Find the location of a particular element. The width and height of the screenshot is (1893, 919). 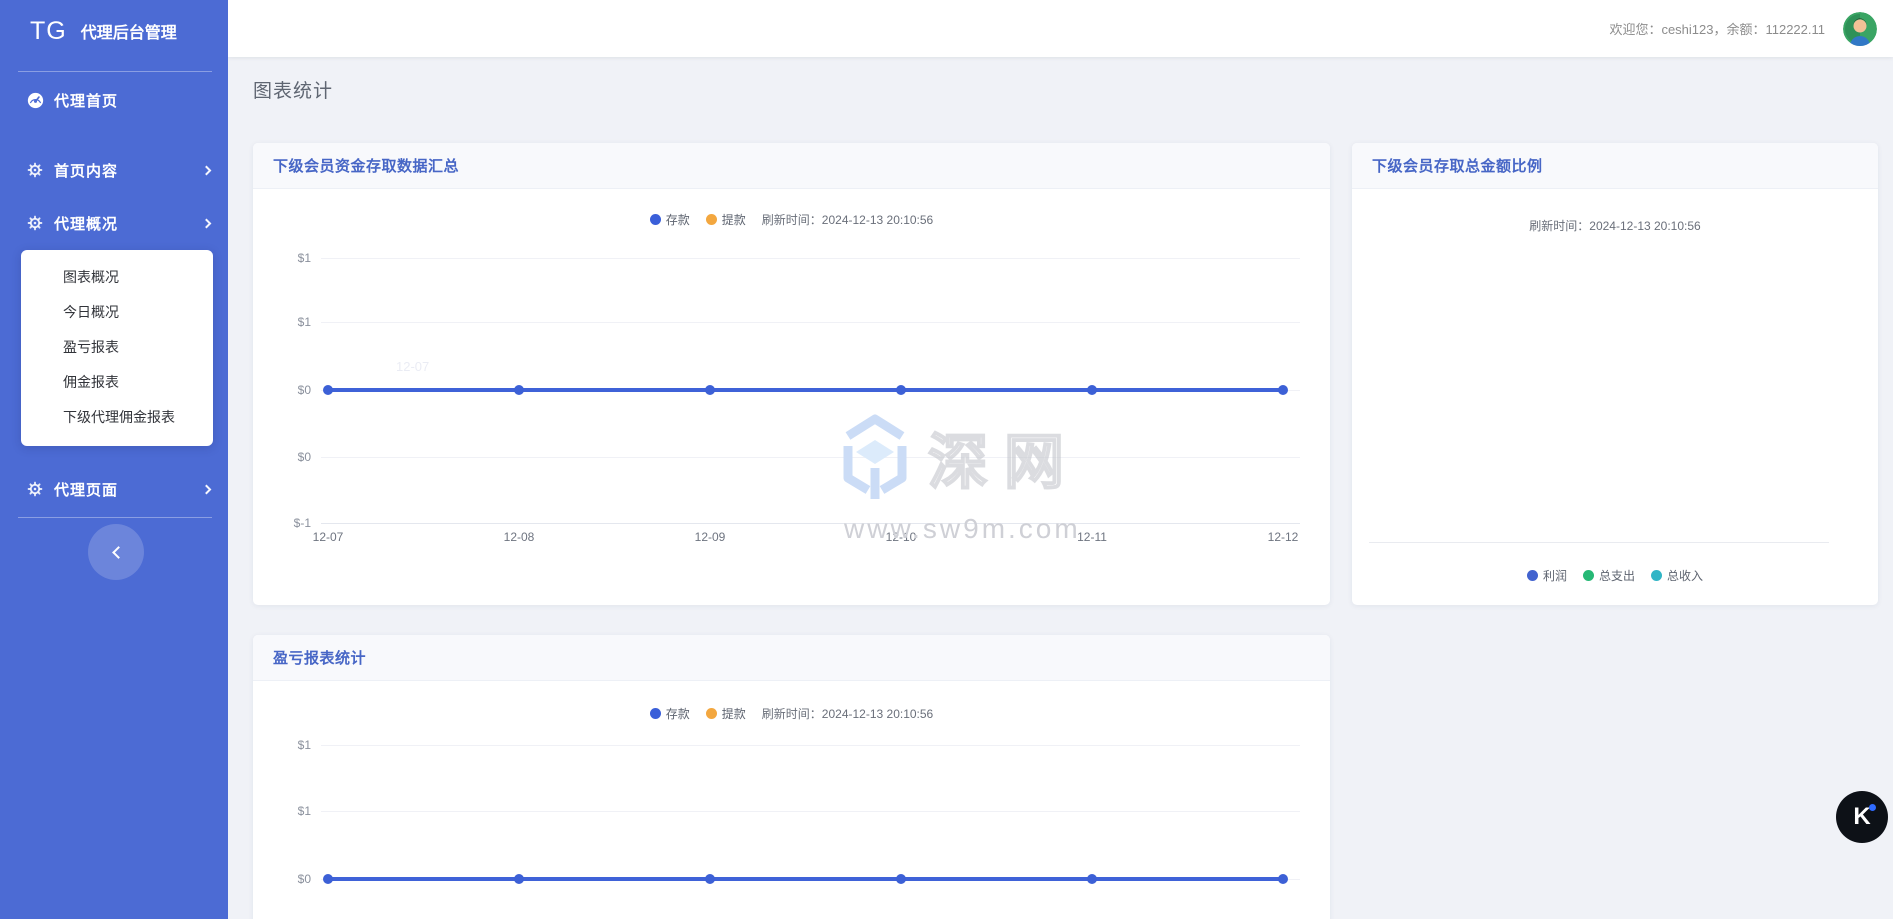

card-title: 下级会员资金存取数据汇总 is located at coordinates (366, 166).